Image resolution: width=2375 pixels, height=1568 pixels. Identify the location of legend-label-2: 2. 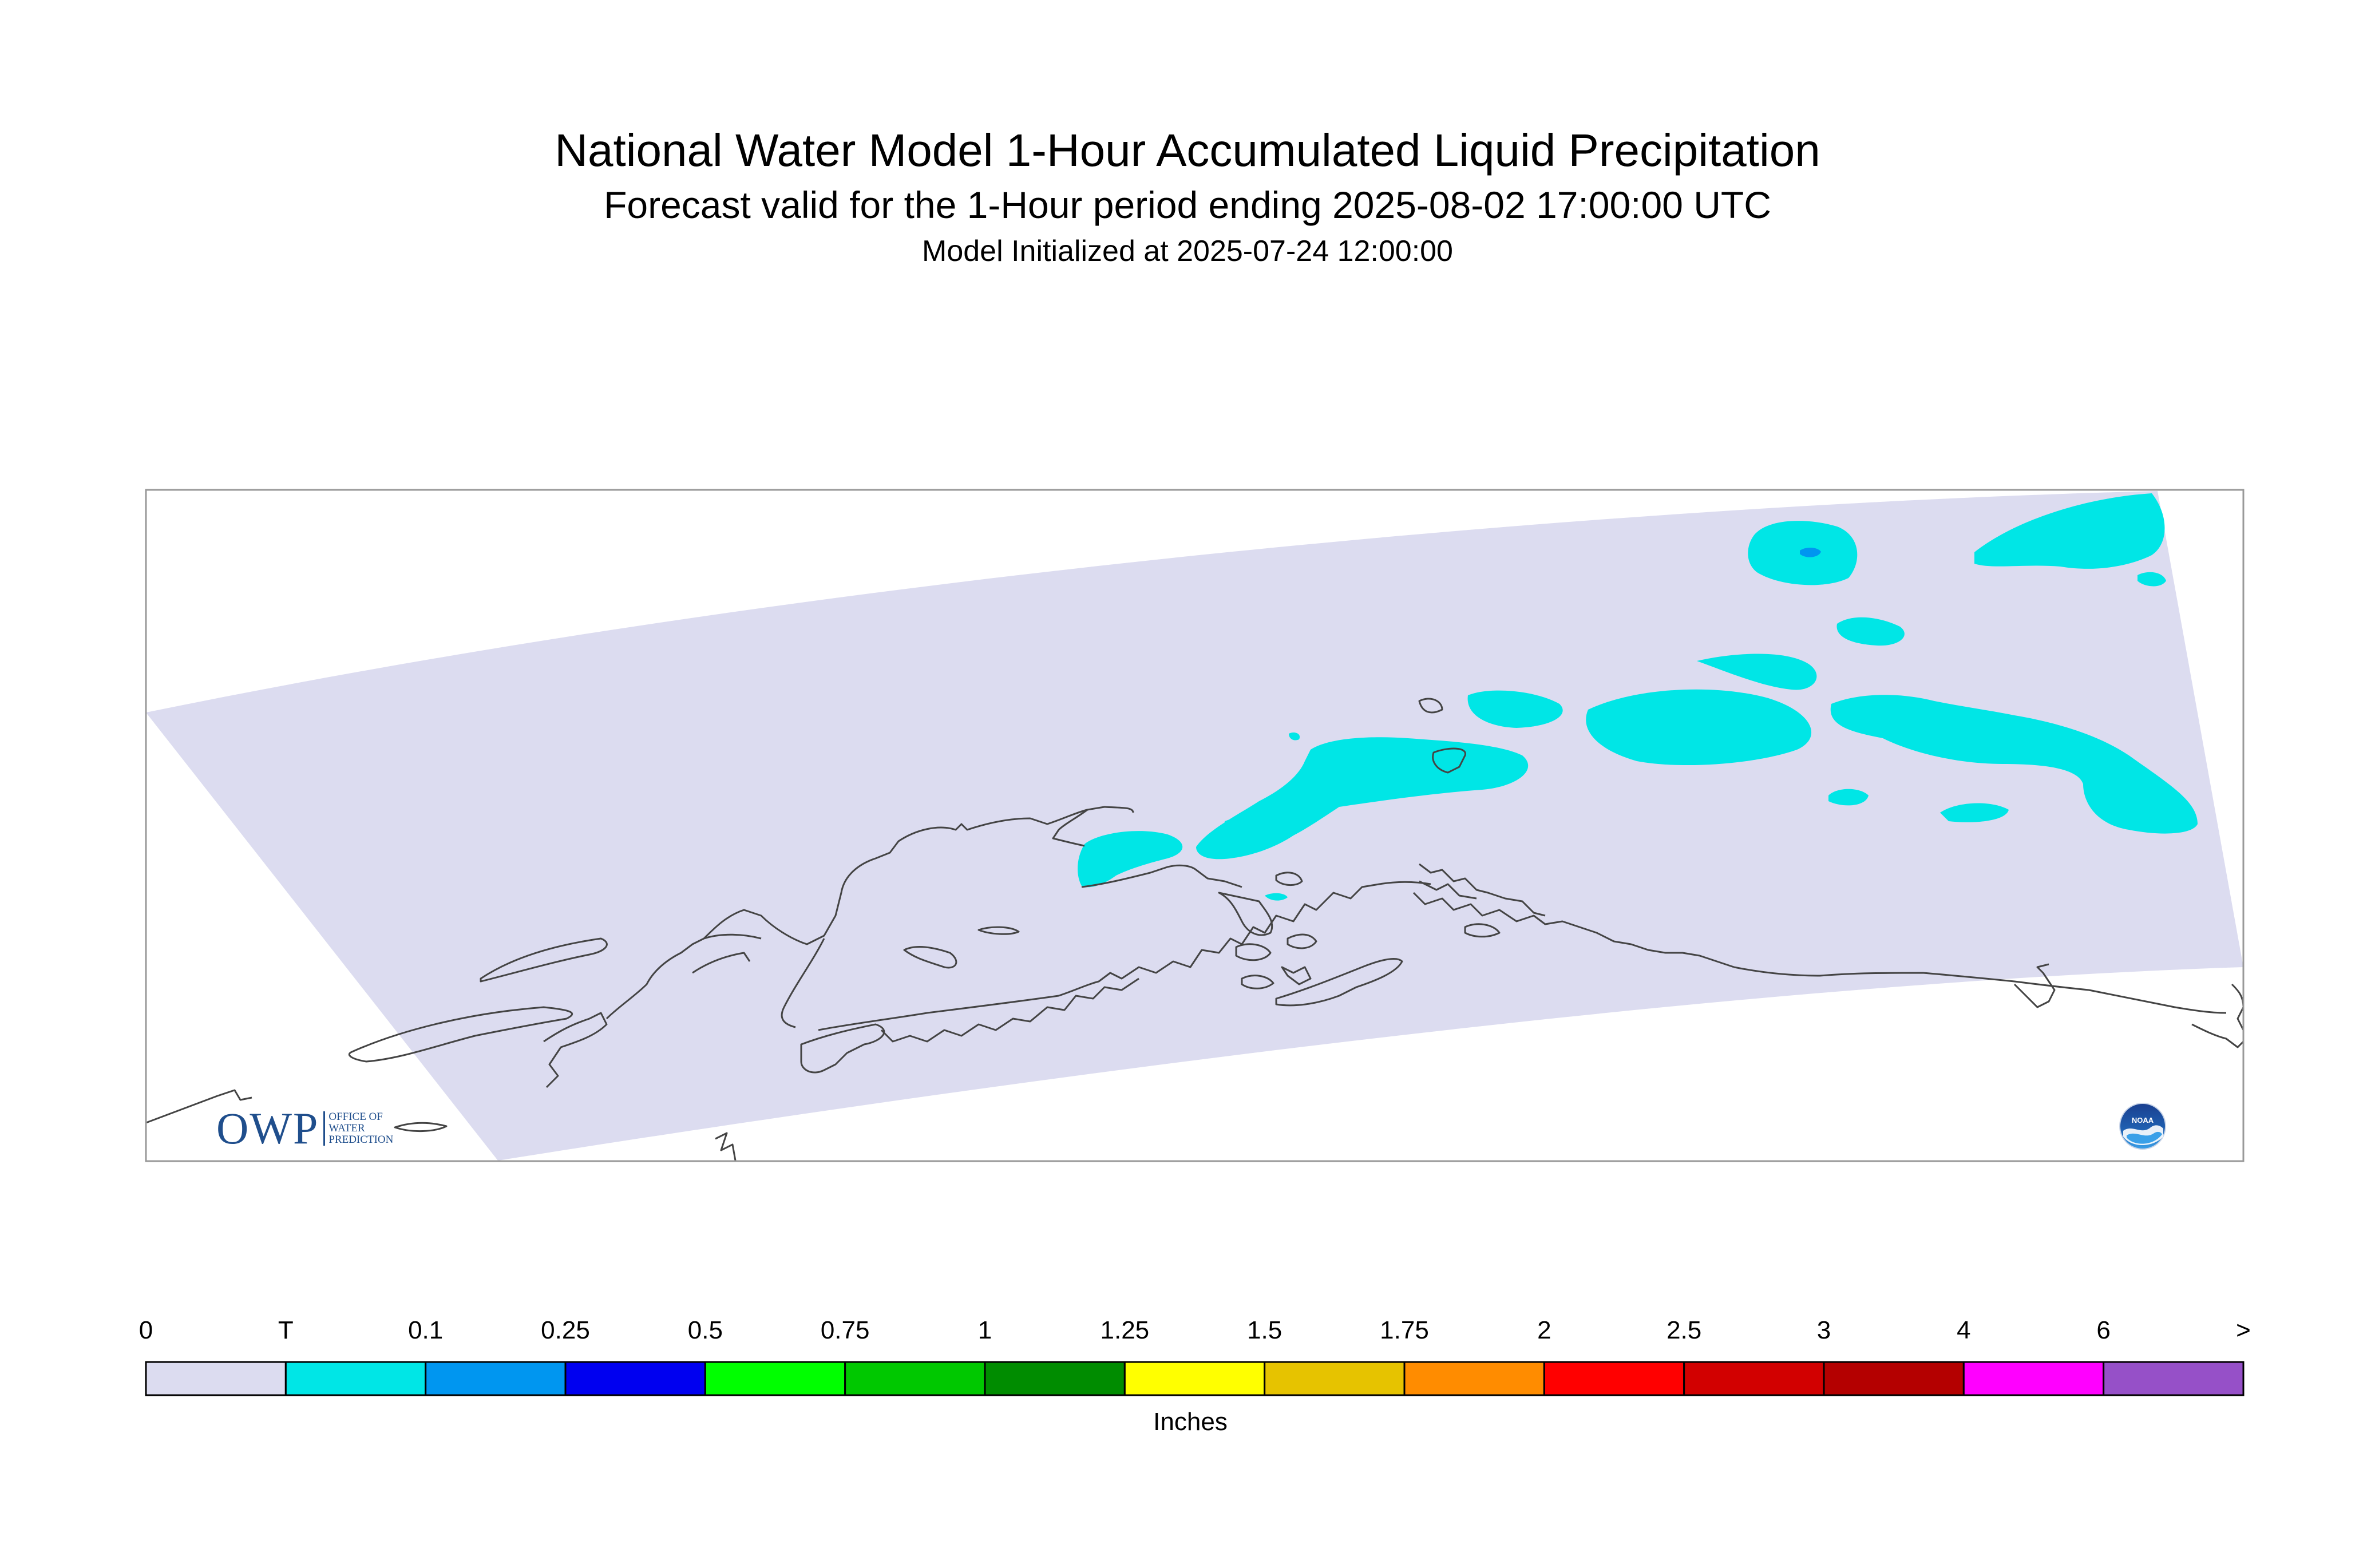
(1544, 1330).